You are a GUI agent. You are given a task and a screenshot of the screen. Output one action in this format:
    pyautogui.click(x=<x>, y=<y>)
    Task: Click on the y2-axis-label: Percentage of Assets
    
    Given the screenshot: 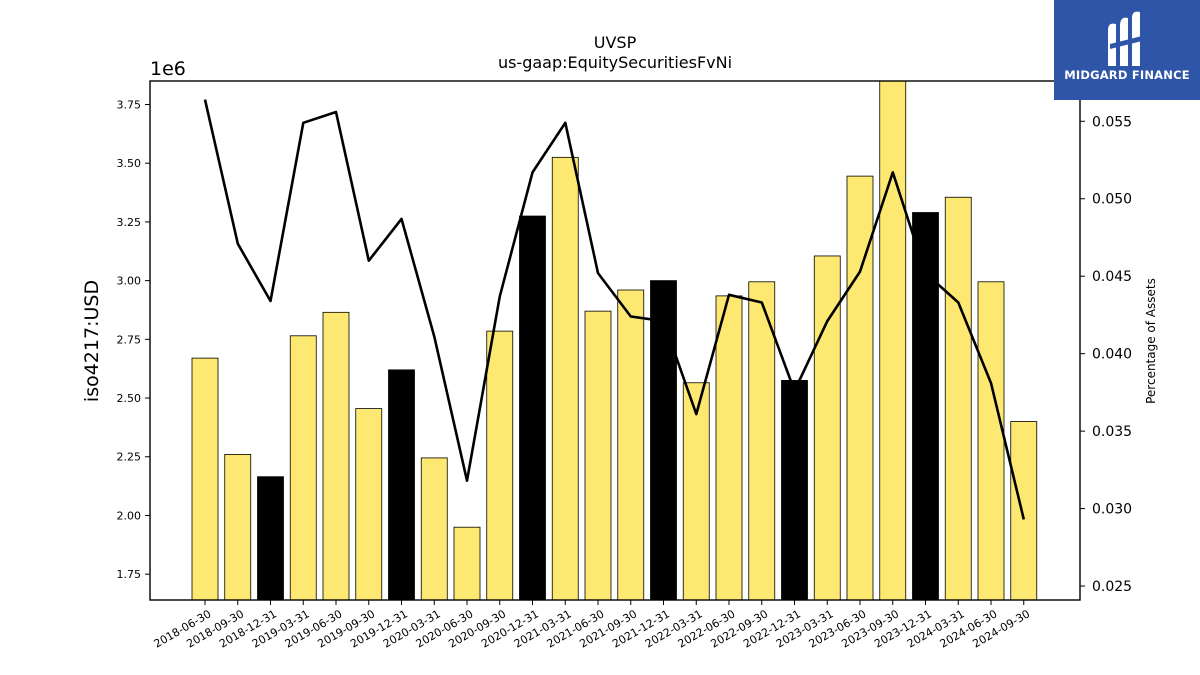 What is the action you would take?
    pyautogui.click(x=1151, y=341)
    